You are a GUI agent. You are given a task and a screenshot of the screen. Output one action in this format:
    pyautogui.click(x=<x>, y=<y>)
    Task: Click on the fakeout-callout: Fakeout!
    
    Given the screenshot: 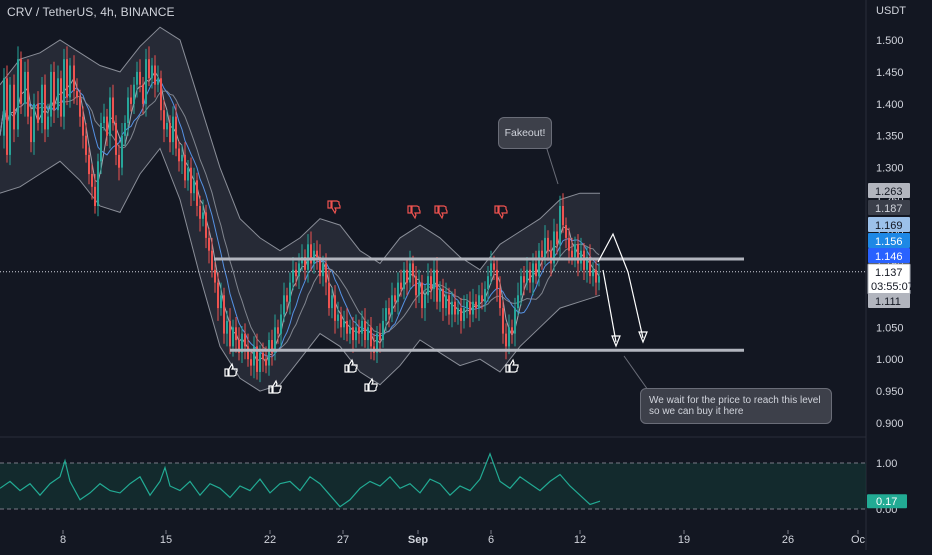 What is the action you would take?
    pyautogui.click(x=525, y=133)
    